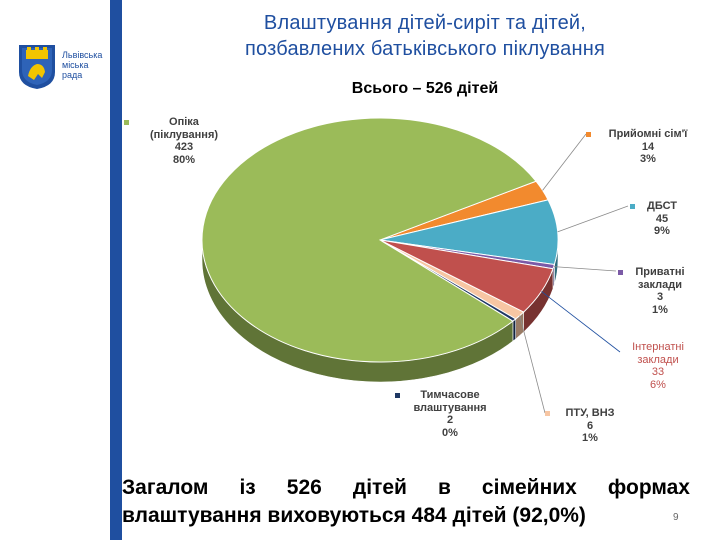  I want to click on label-pryvatni: Приватні заклади 3 1%, so click(655, 291).